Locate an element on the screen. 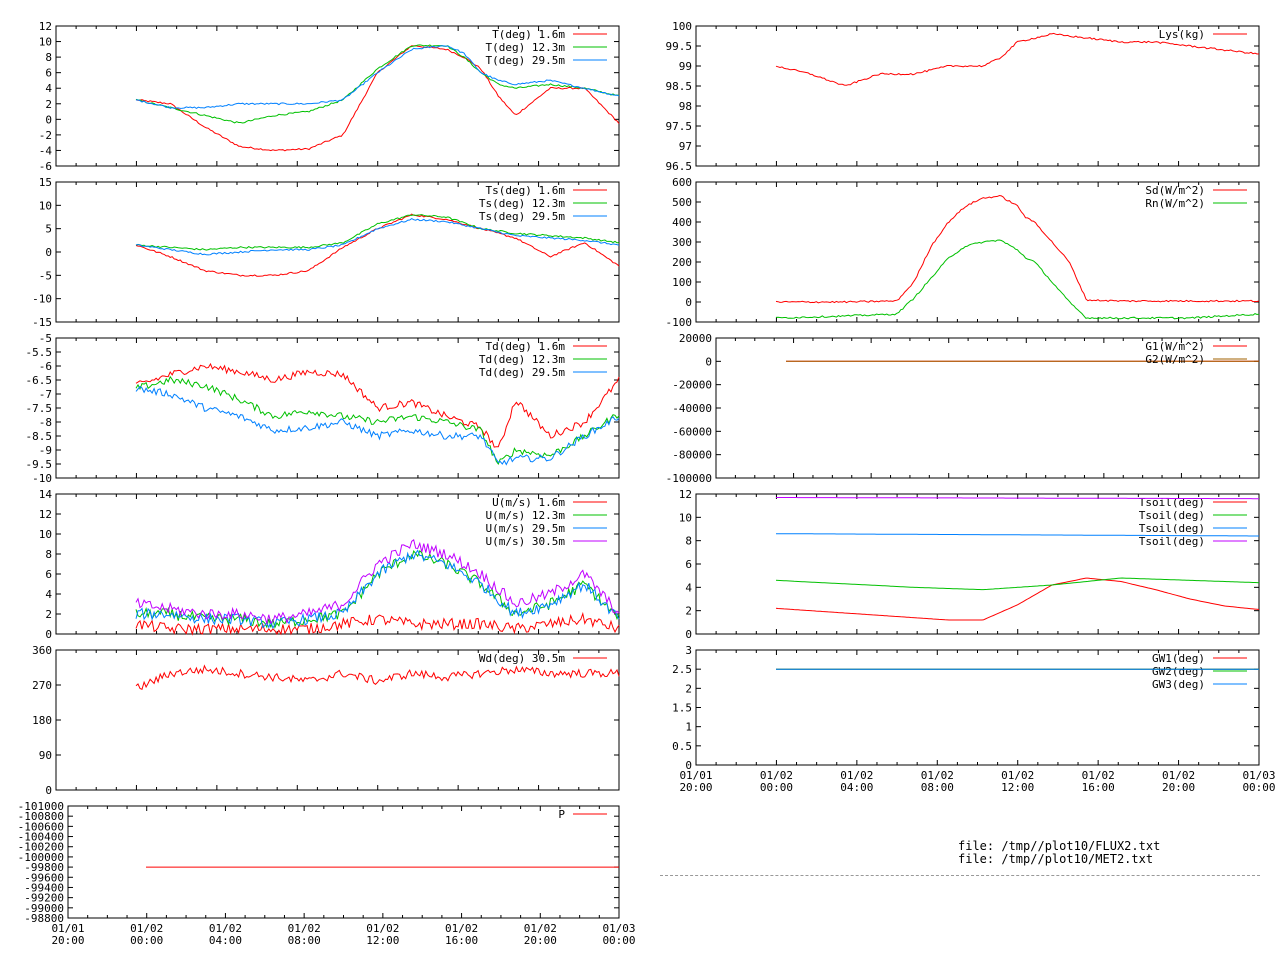  ground-heat-ytick-label: 0 is located at coordinates (708, 361).